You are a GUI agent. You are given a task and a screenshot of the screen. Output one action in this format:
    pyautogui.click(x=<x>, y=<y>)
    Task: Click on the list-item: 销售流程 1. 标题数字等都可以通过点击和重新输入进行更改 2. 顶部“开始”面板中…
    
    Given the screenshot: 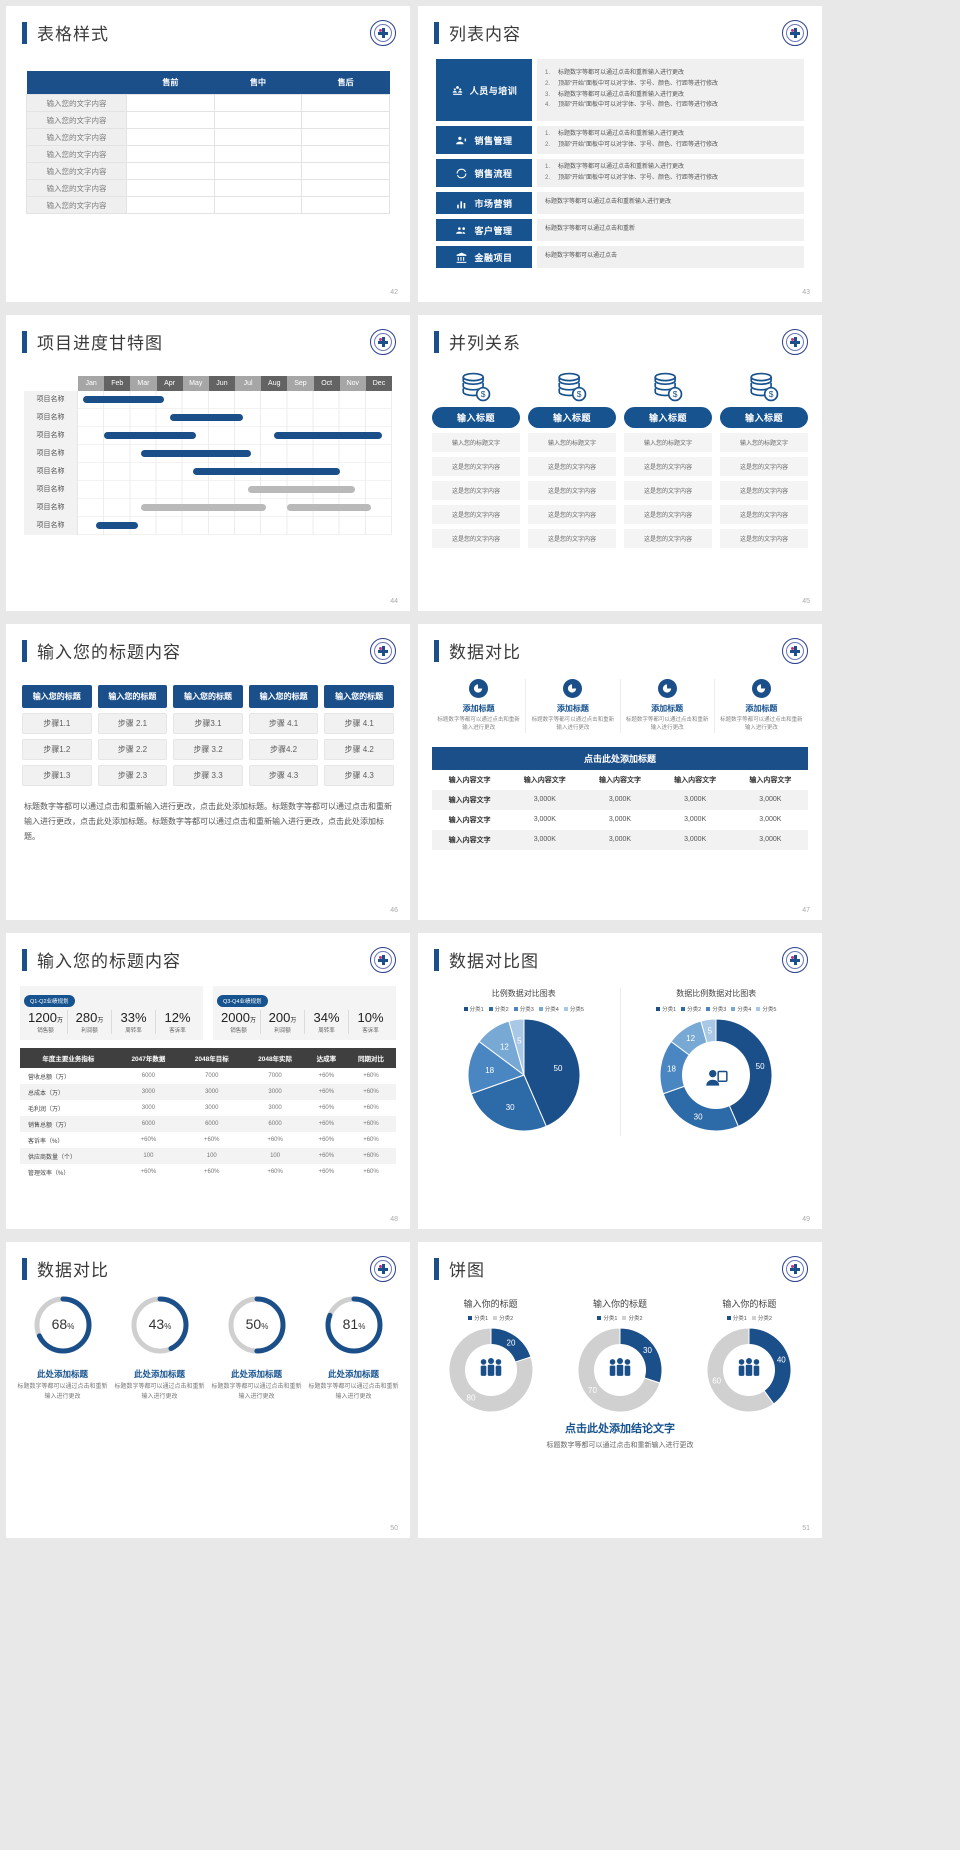 What is the action you would take?
    pyautogui.click(x=620, y=173)
    